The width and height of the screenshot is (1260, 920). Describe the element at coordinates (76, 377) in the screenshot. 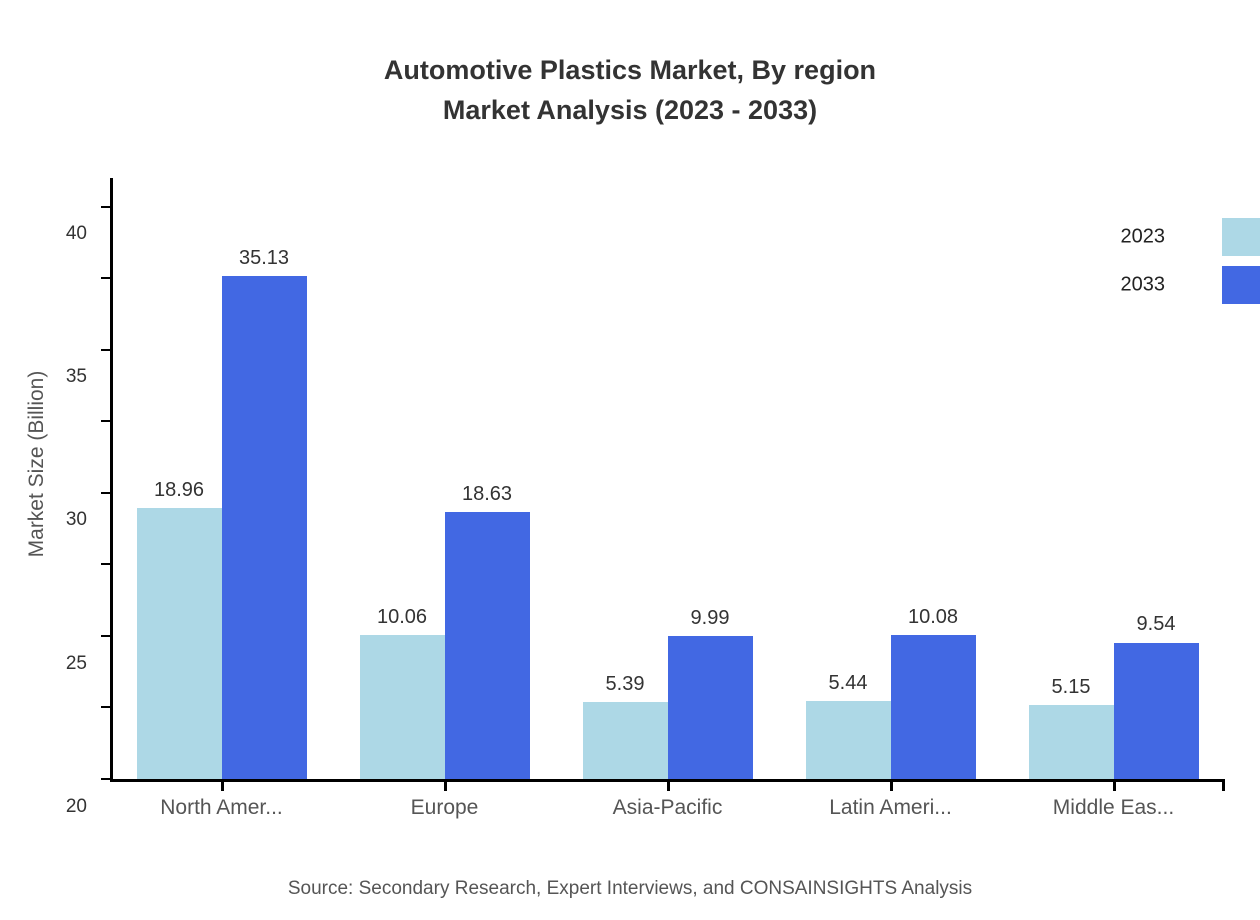

I see `y-tick-label: 35` at that location.